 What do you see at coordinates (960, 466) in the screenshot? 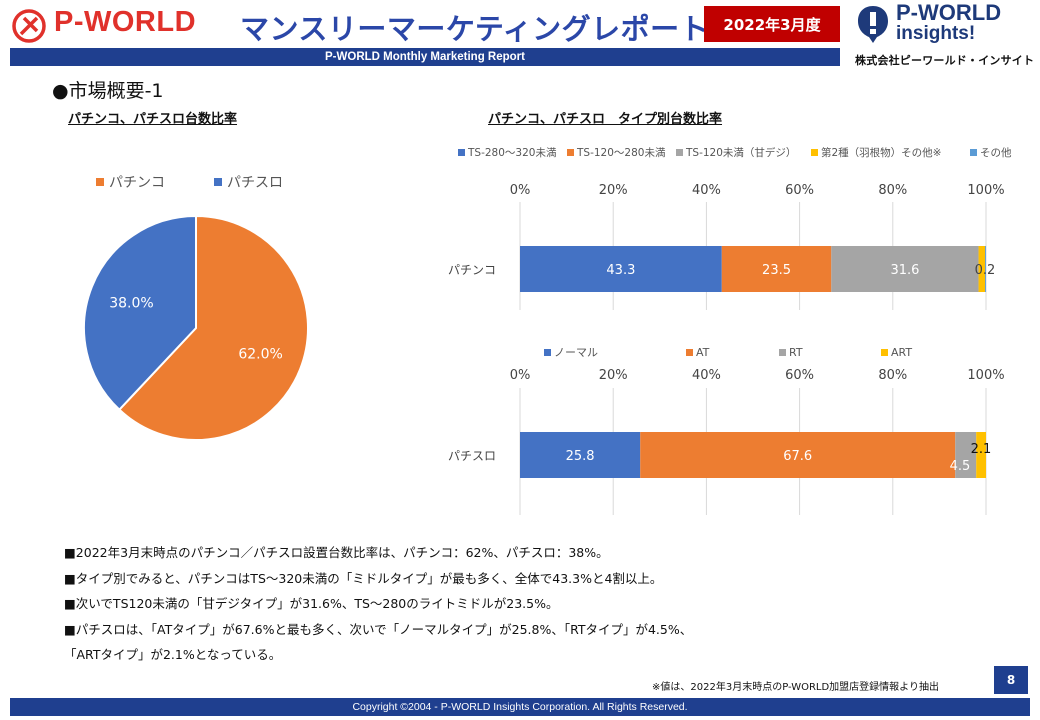
I see `bar-data-label: 4.5` at bounding box center [960, 466].